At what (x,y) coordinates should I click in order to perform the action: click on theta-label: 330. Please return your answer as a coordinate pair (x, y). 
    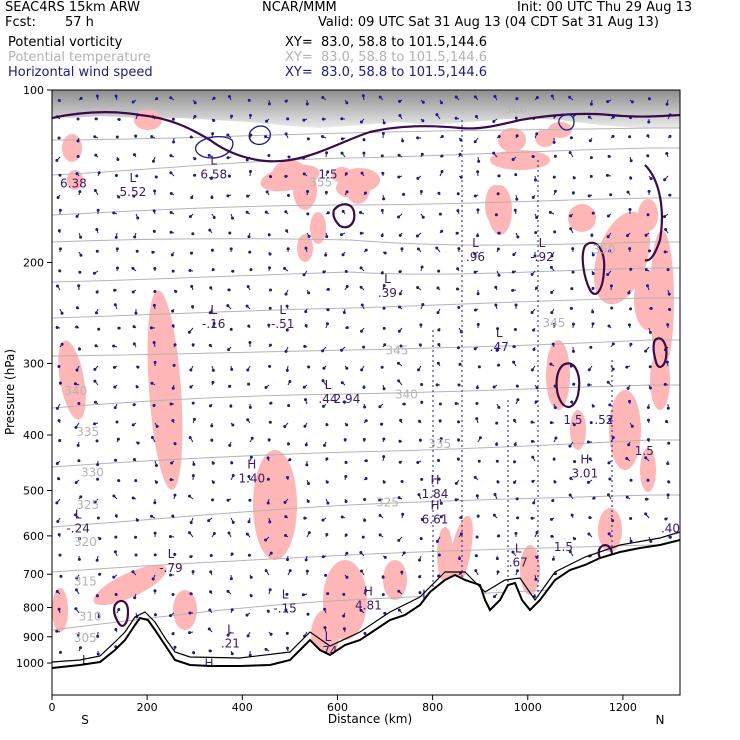
    Looking at the image, I should click on (92, 472).